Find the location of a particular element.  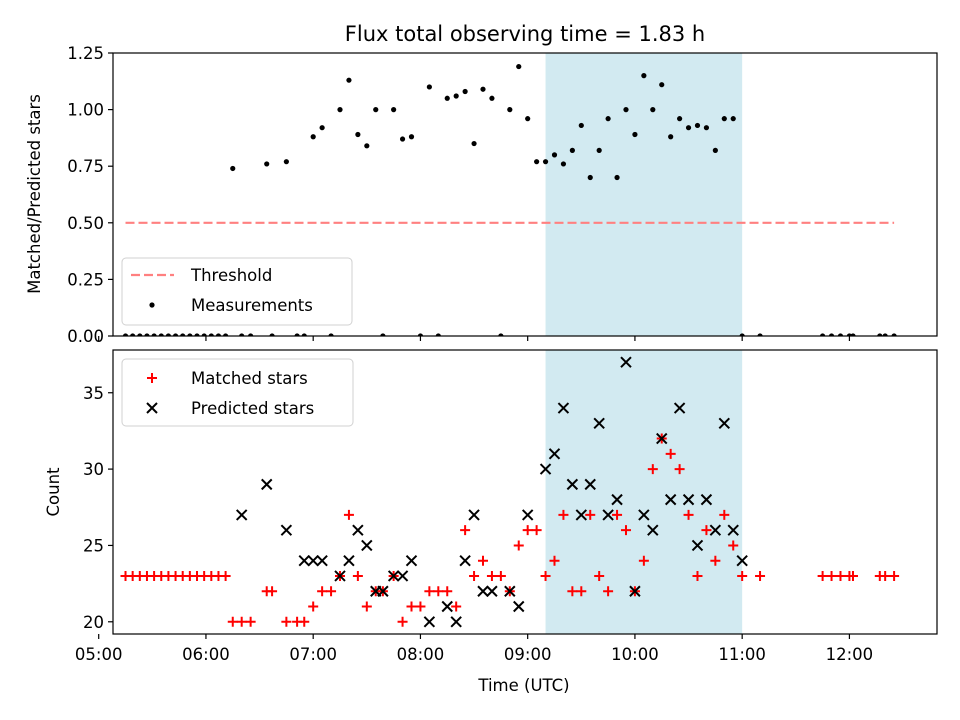

x-tick-label: 07:00 is located at coordinates (313, 654).